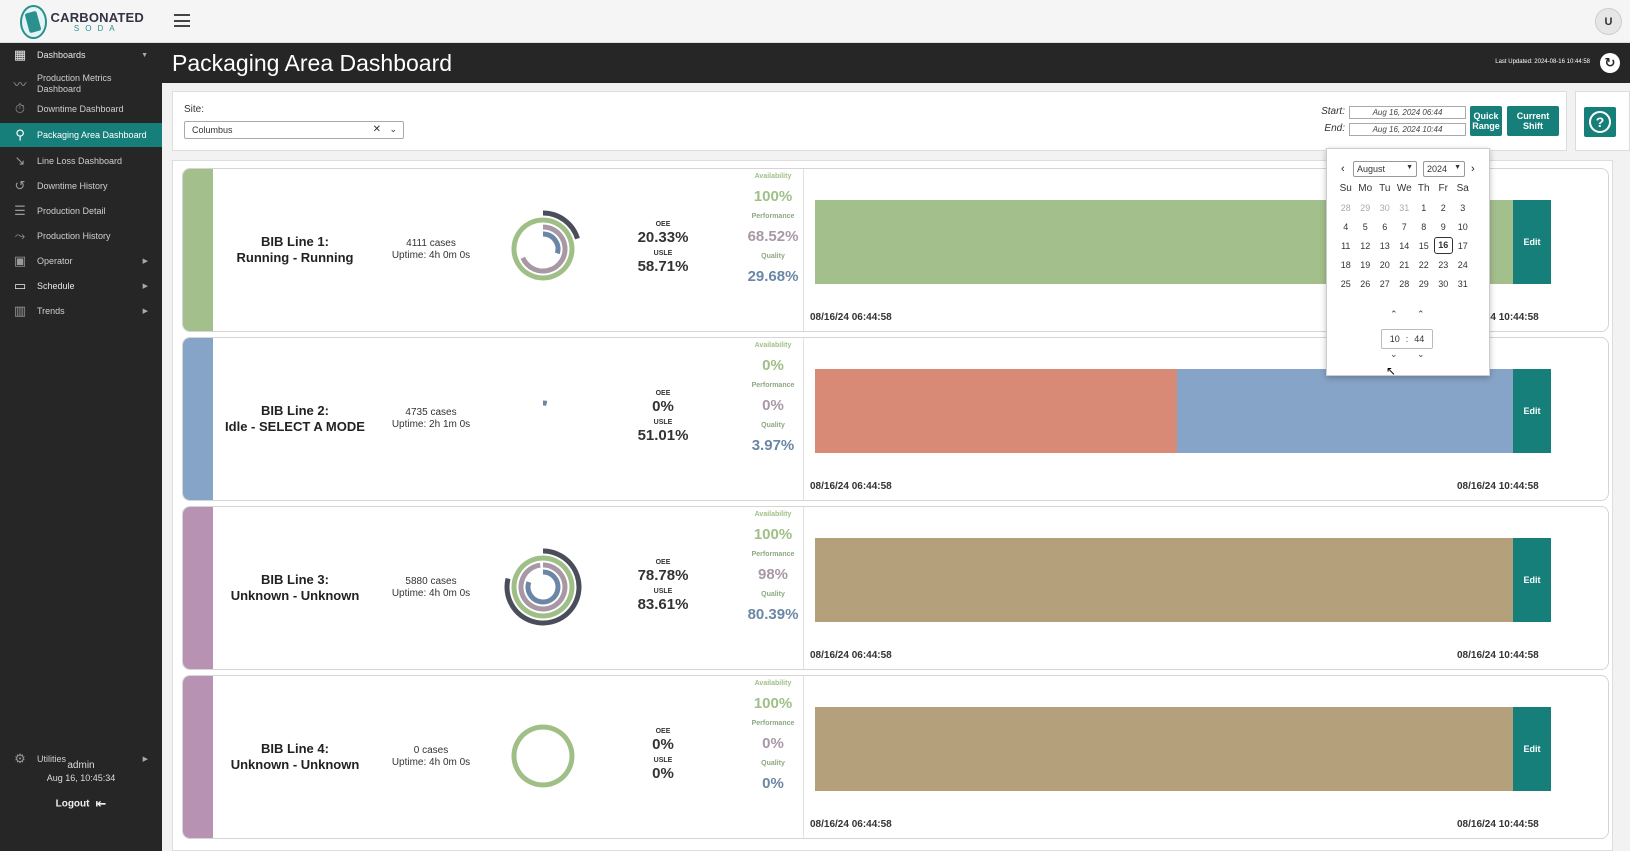 The width and height of the screenshot is (1630, 851). Describe the element at coordinates (1443, 245) in the screenshot. I see `calendar-day: 16` at that location.